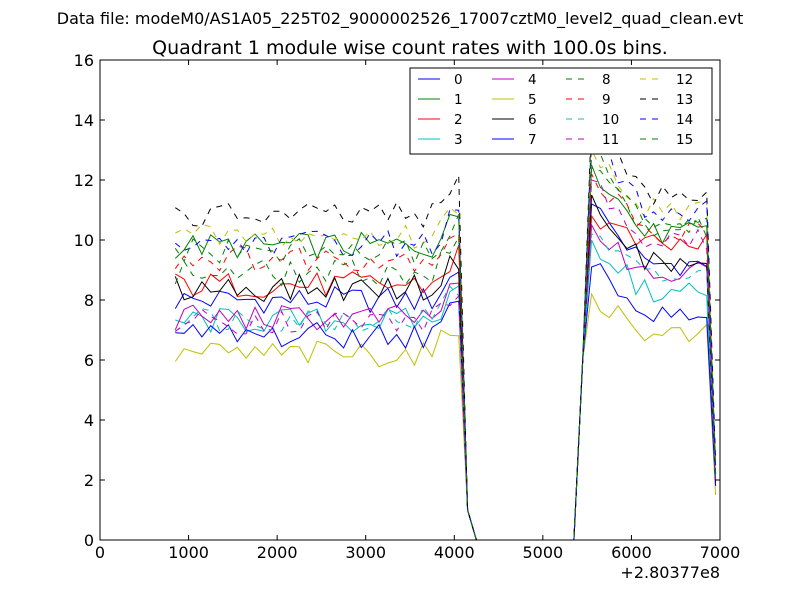  I want to click on y-tick-label: 16, so click(84, 60).